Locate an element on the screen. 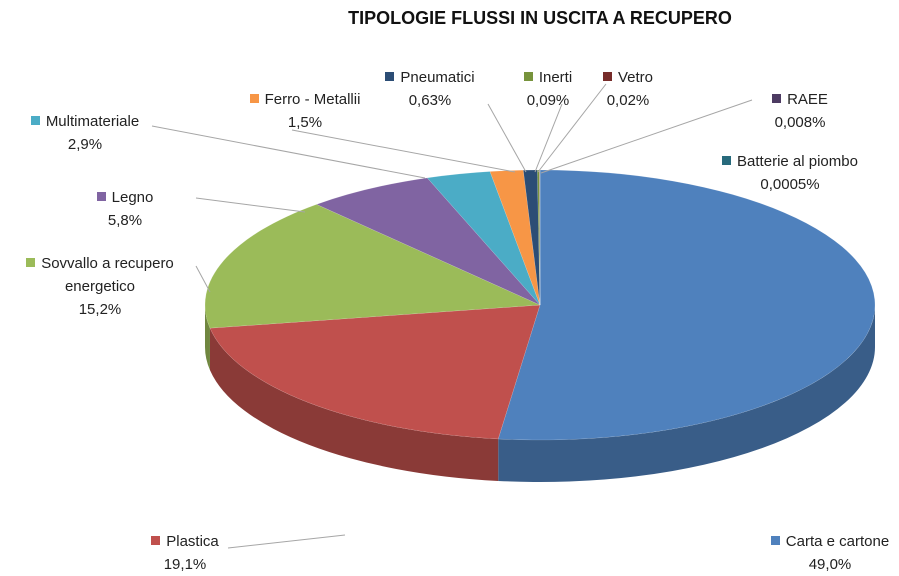  data-label: Carta e cartone 49,0% is located at coordinates (822, 553).